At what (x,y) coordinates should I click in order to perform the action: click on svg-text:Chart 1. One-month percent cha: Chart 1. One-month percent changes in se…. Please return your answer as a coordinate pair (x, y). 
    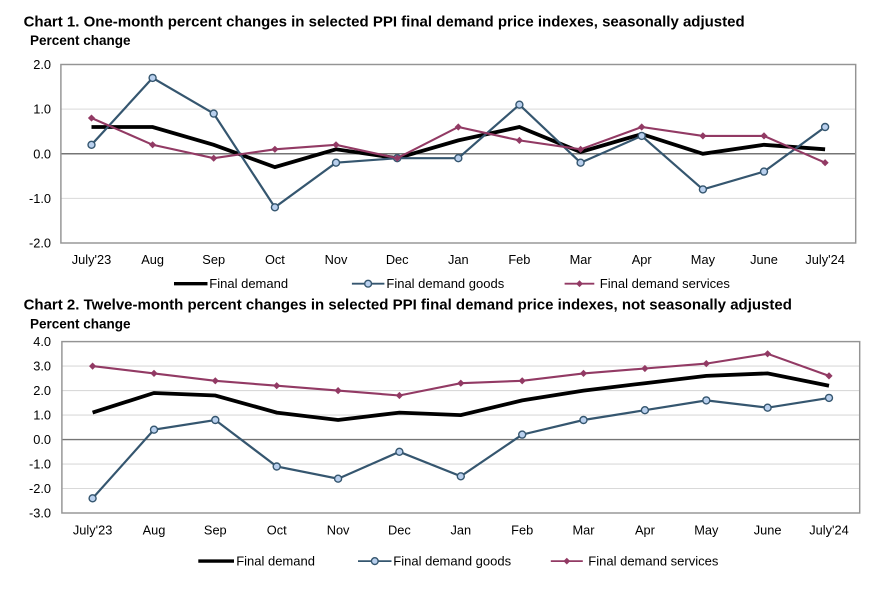
    Looking at the image, I should click on (384, 22).